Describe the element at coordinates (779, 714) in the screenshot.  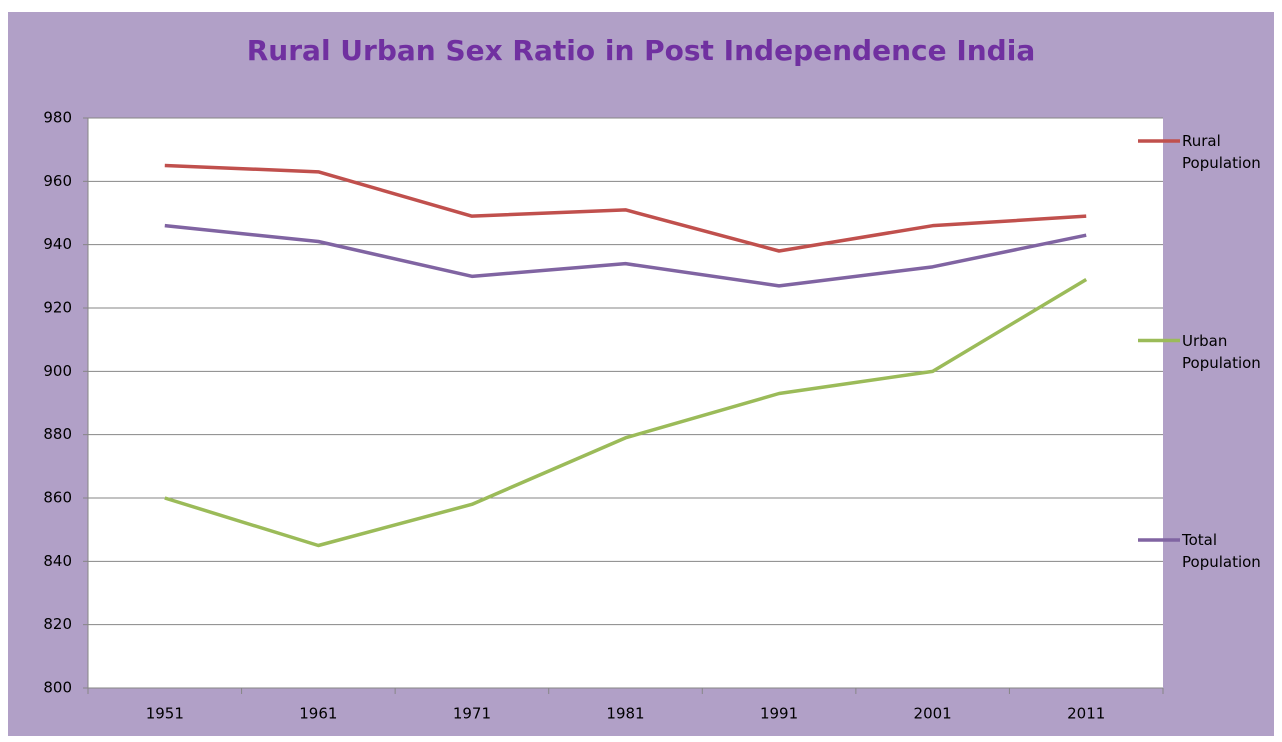
I see `x-tick-label: 1991` at that location.